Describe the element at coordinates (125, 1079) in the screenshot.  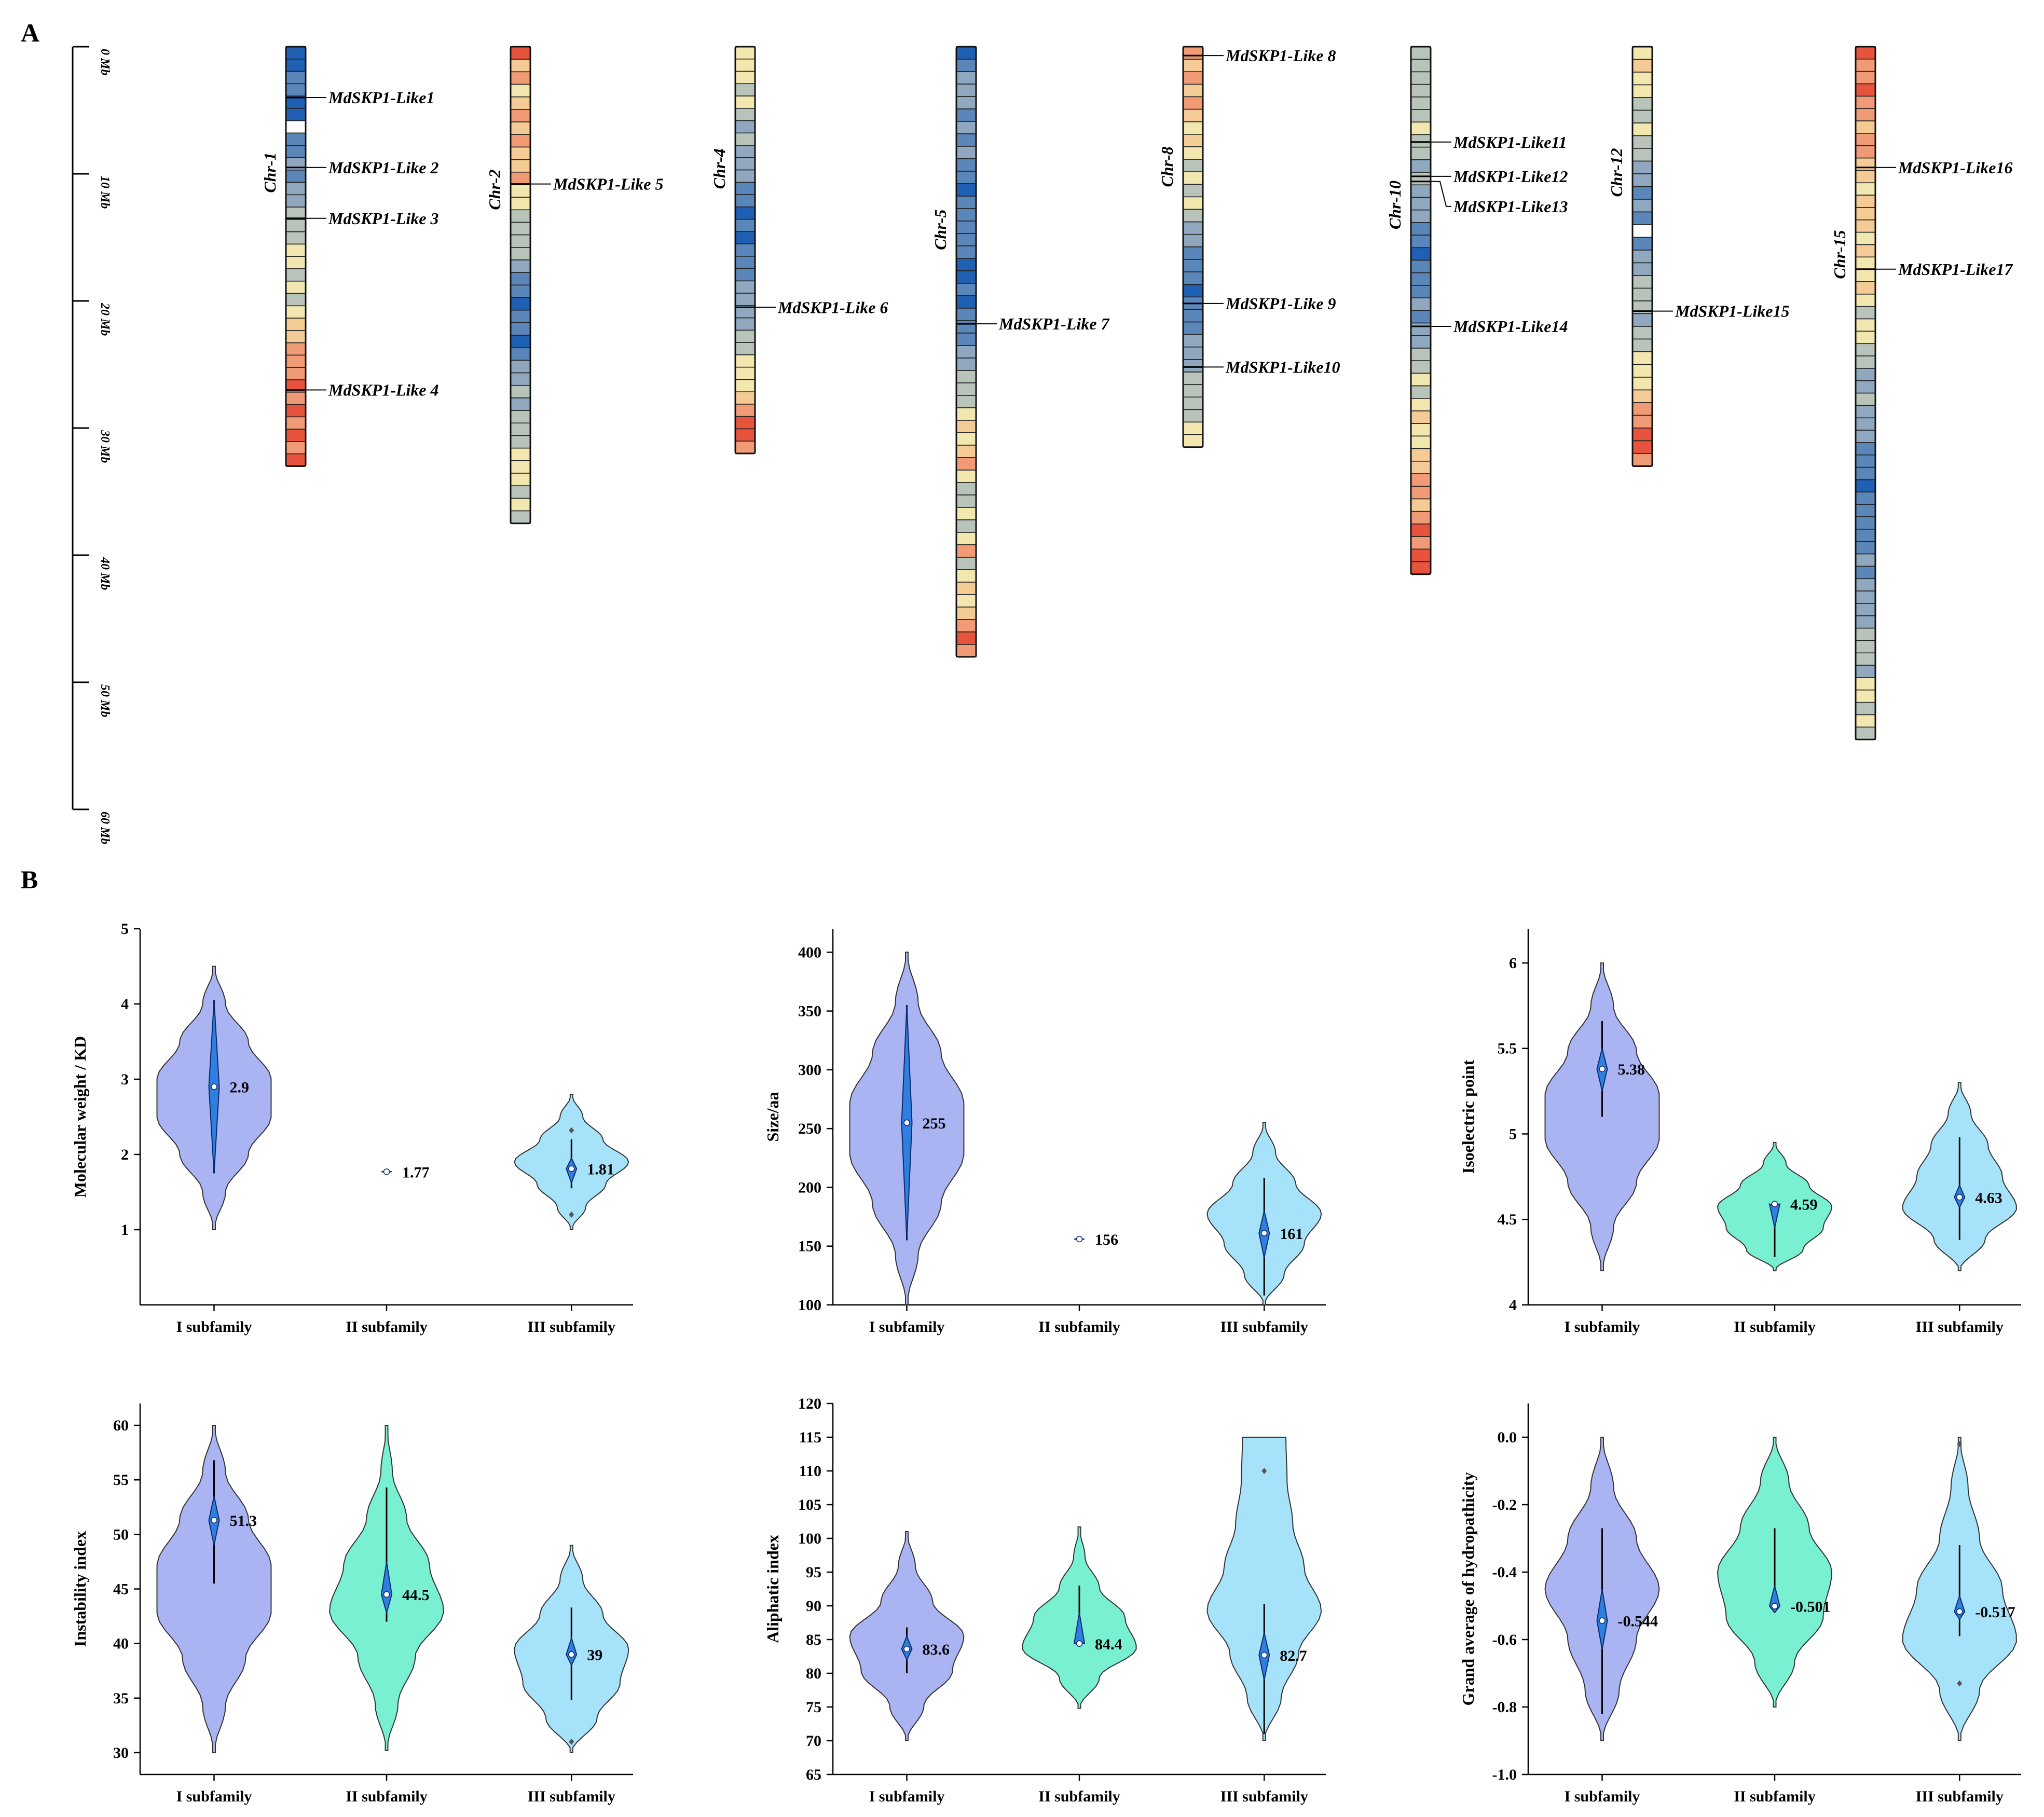
I see `y-tick-label: 3` at that location.